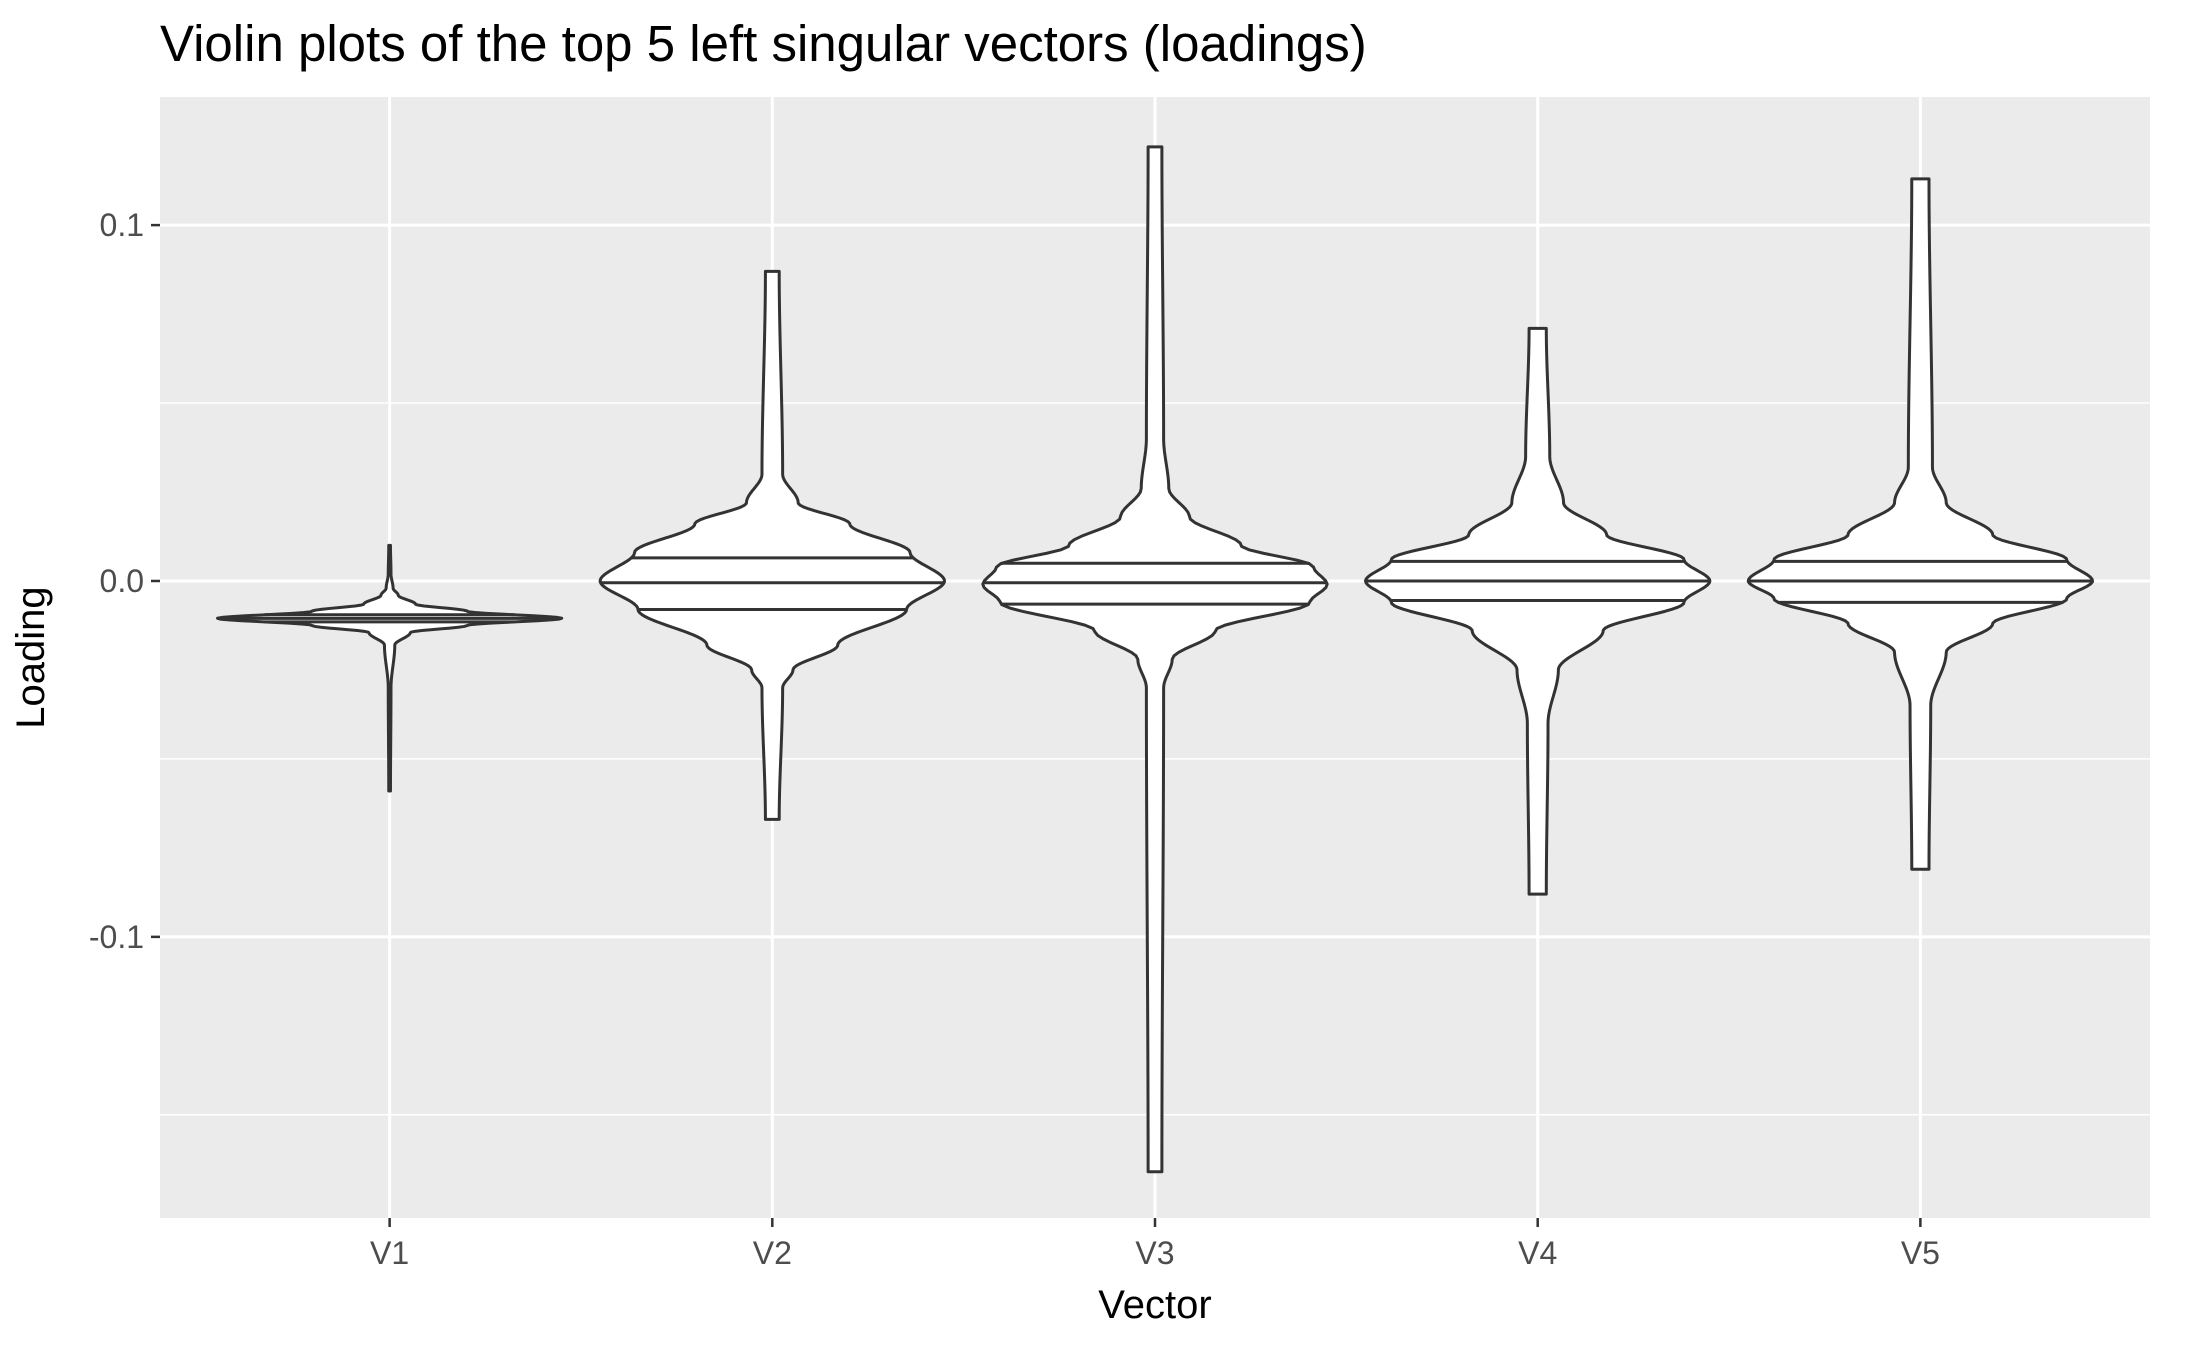 The height and width of the screenshot is (1349, 2187). I want to click on y-tick-label: 0.1, so click(122, 225).